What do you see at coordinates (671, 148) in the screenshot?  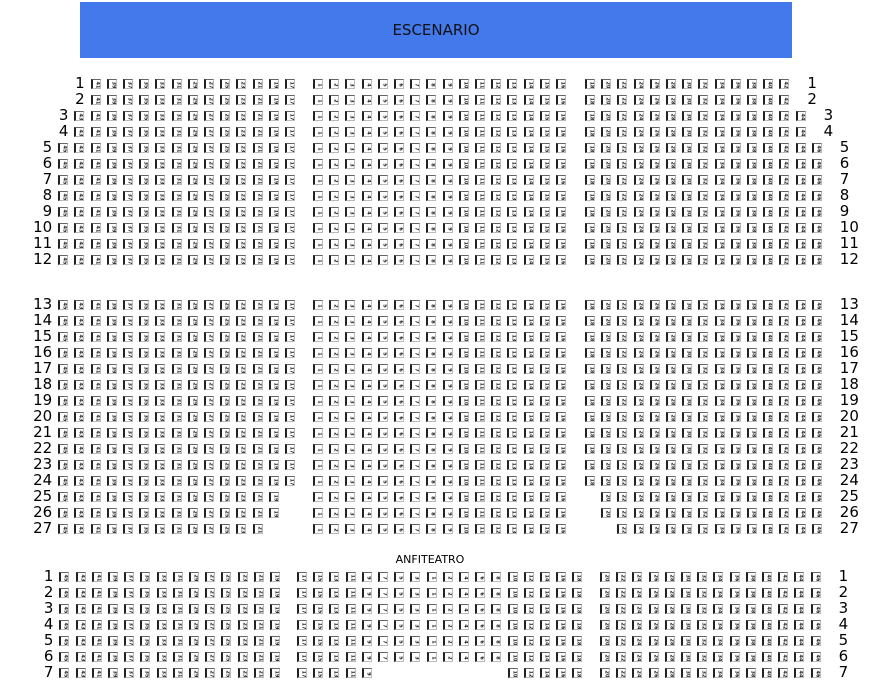 I see `seat-platea-row-5-28: 28` at bounding box center [671, 148].